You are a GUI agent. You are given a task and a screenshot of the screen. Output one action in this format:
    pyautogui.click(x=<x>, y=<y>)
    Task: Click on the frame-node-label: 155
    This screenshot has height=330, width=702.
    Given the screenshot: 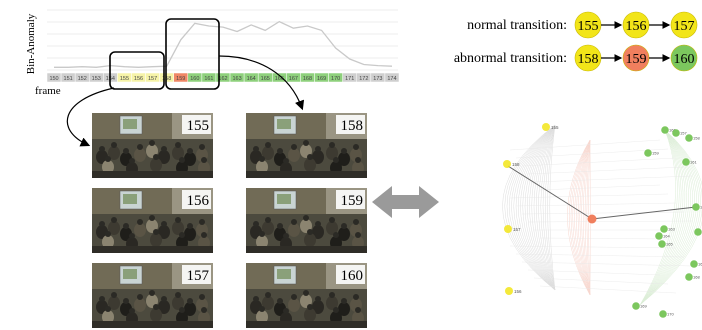 What is the action you would take?
    pyautogui.click(x=588, y=26)
    